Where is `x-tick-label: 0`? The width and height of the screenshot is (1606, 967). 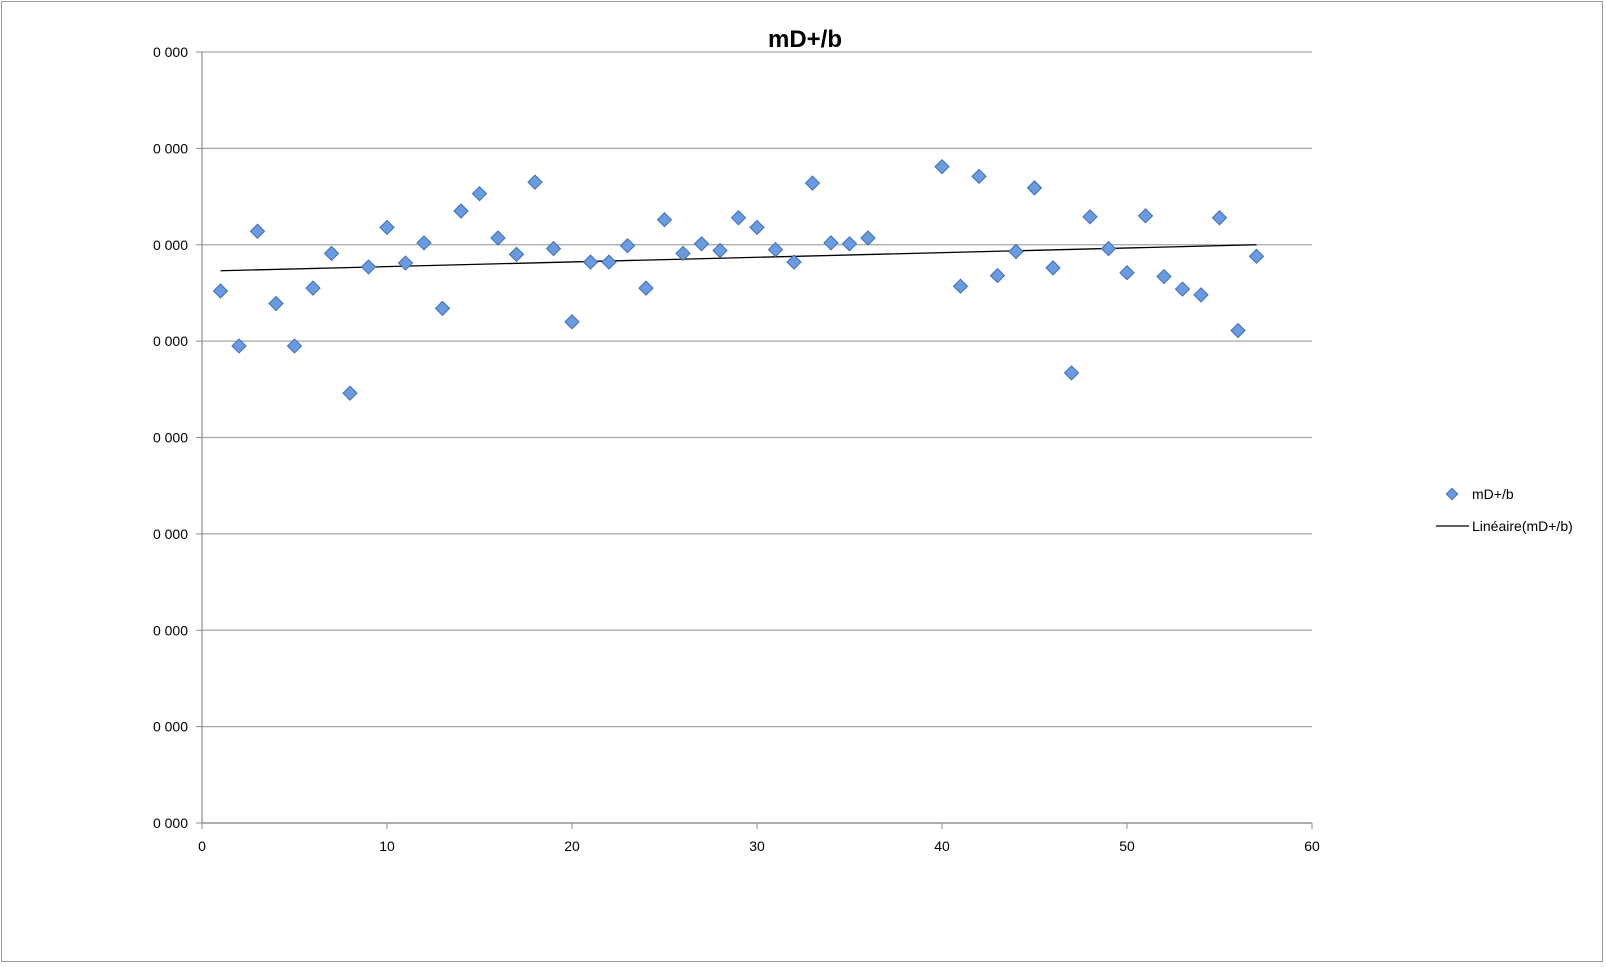
x-tick-label: 0 is located at coordinates (202, 846).